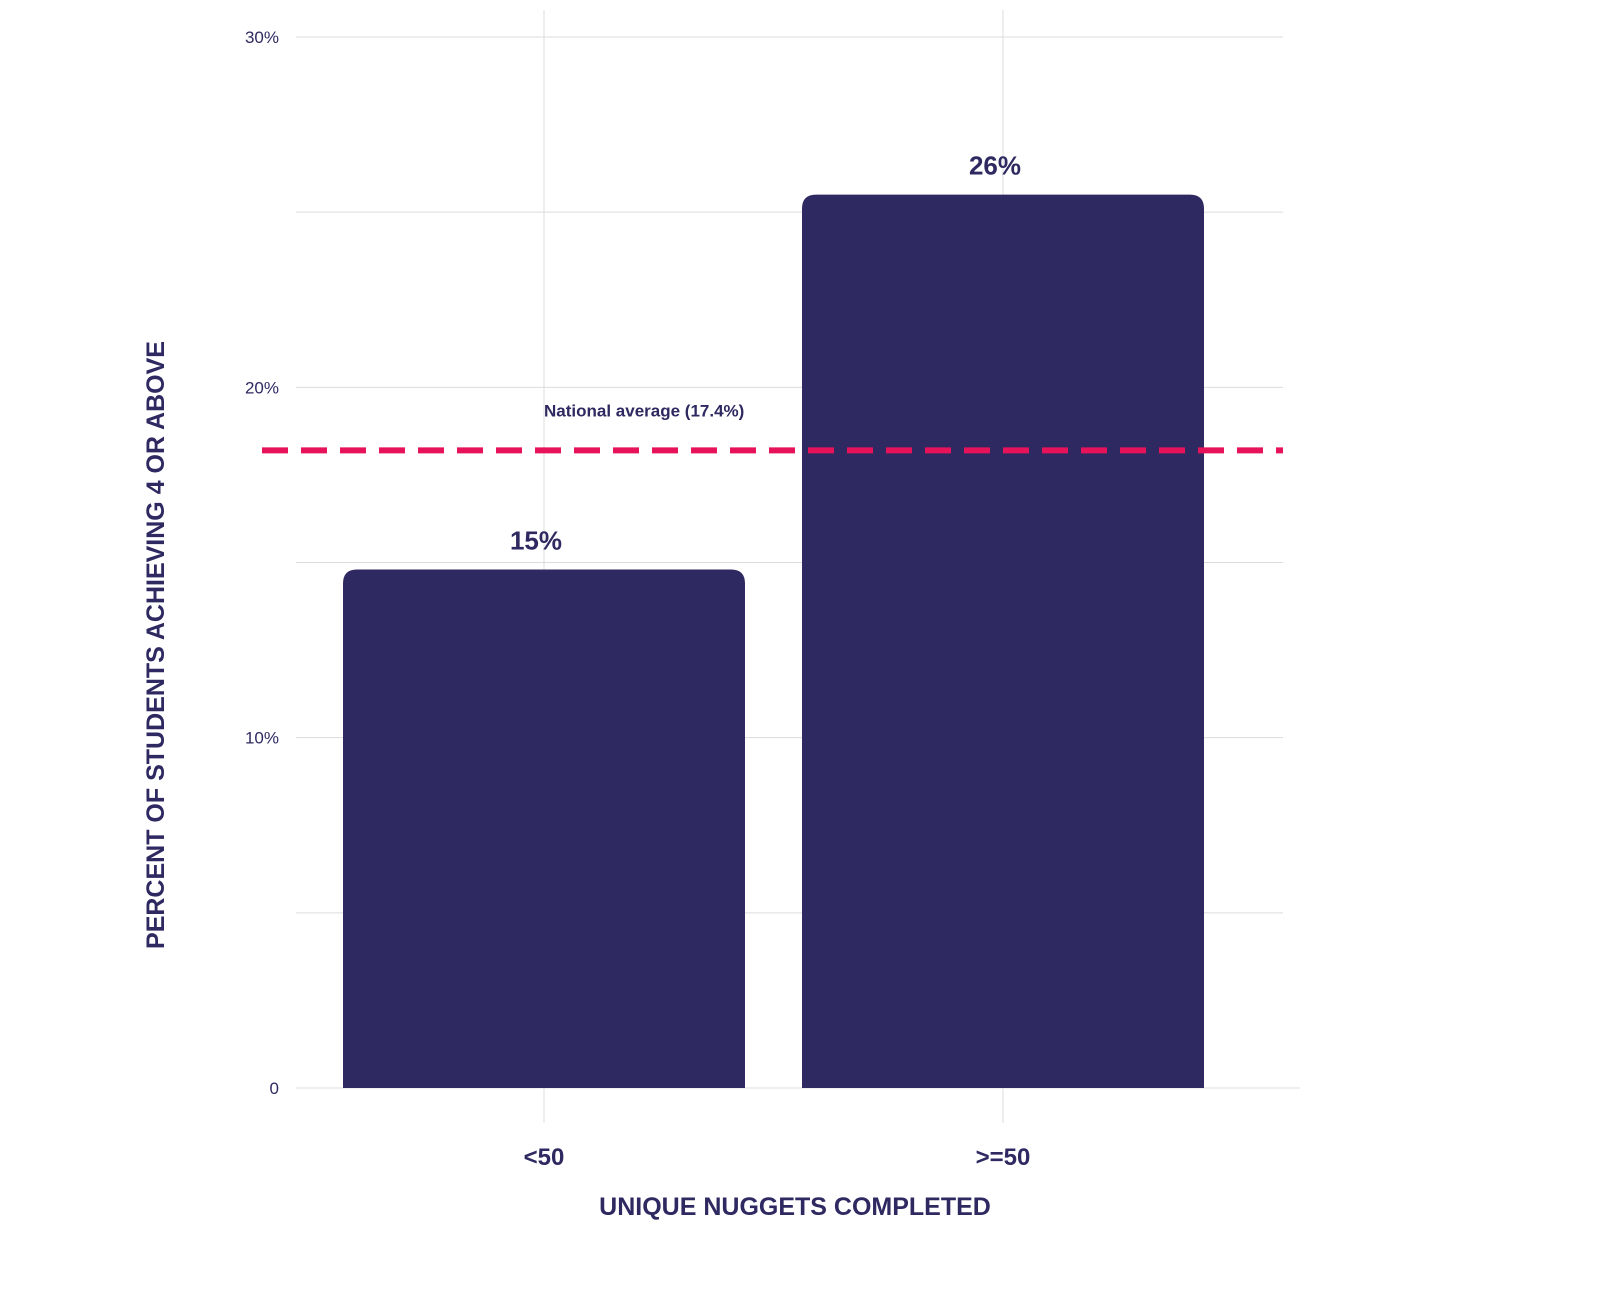 The image size is (1600, 1297). I want to click on x-category-labels: <50 >=50, so click(777, 1157).